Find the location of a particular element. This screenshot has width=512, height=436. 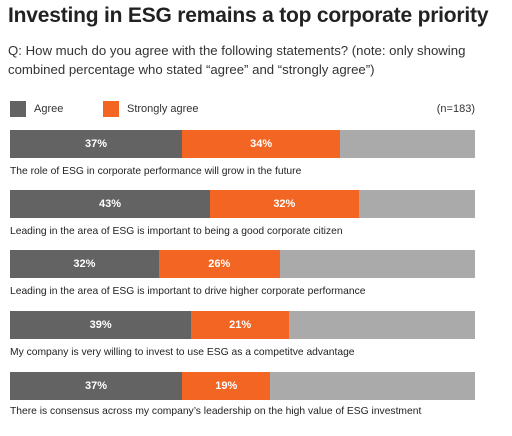

data-label-strongly-agree: 32% is located at coordinates (284, 204).